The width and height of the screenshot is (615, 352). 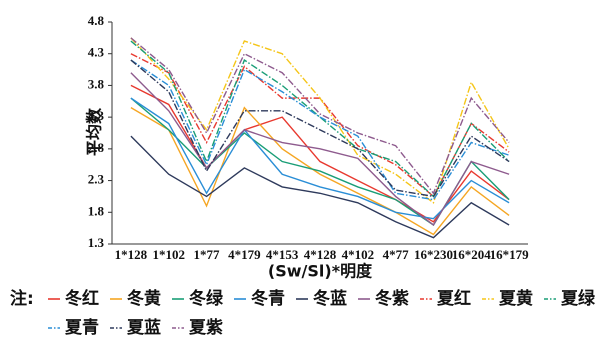 I want to click on legend-label: 夏蓝, so click(x=144, y=328).